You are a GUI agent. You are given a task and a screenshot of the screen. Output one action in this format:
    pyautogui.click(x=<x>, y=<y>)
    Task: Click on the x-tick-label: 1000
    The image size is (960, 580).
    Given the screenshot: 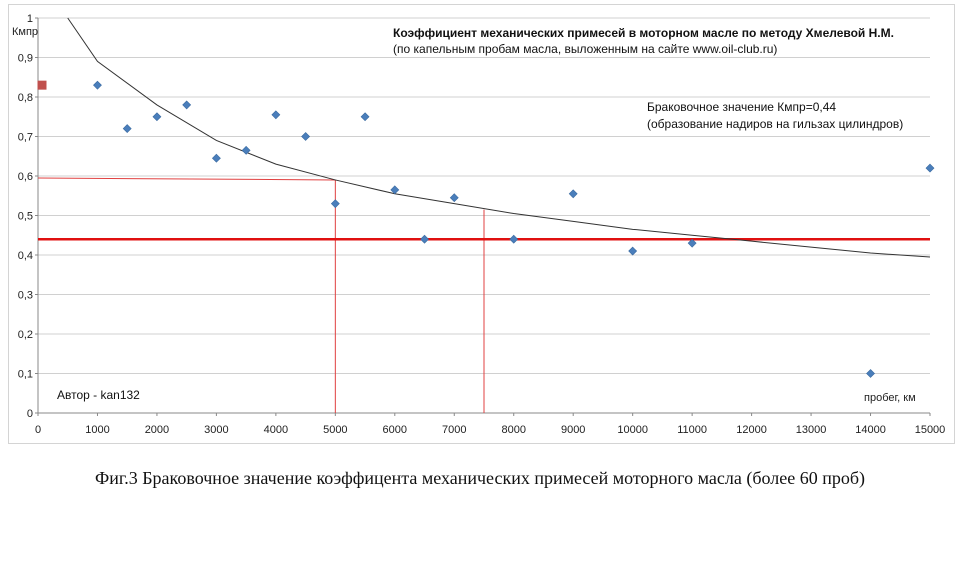 What is the action you would take?
    pyautogui.click(x=97, y=430)
    